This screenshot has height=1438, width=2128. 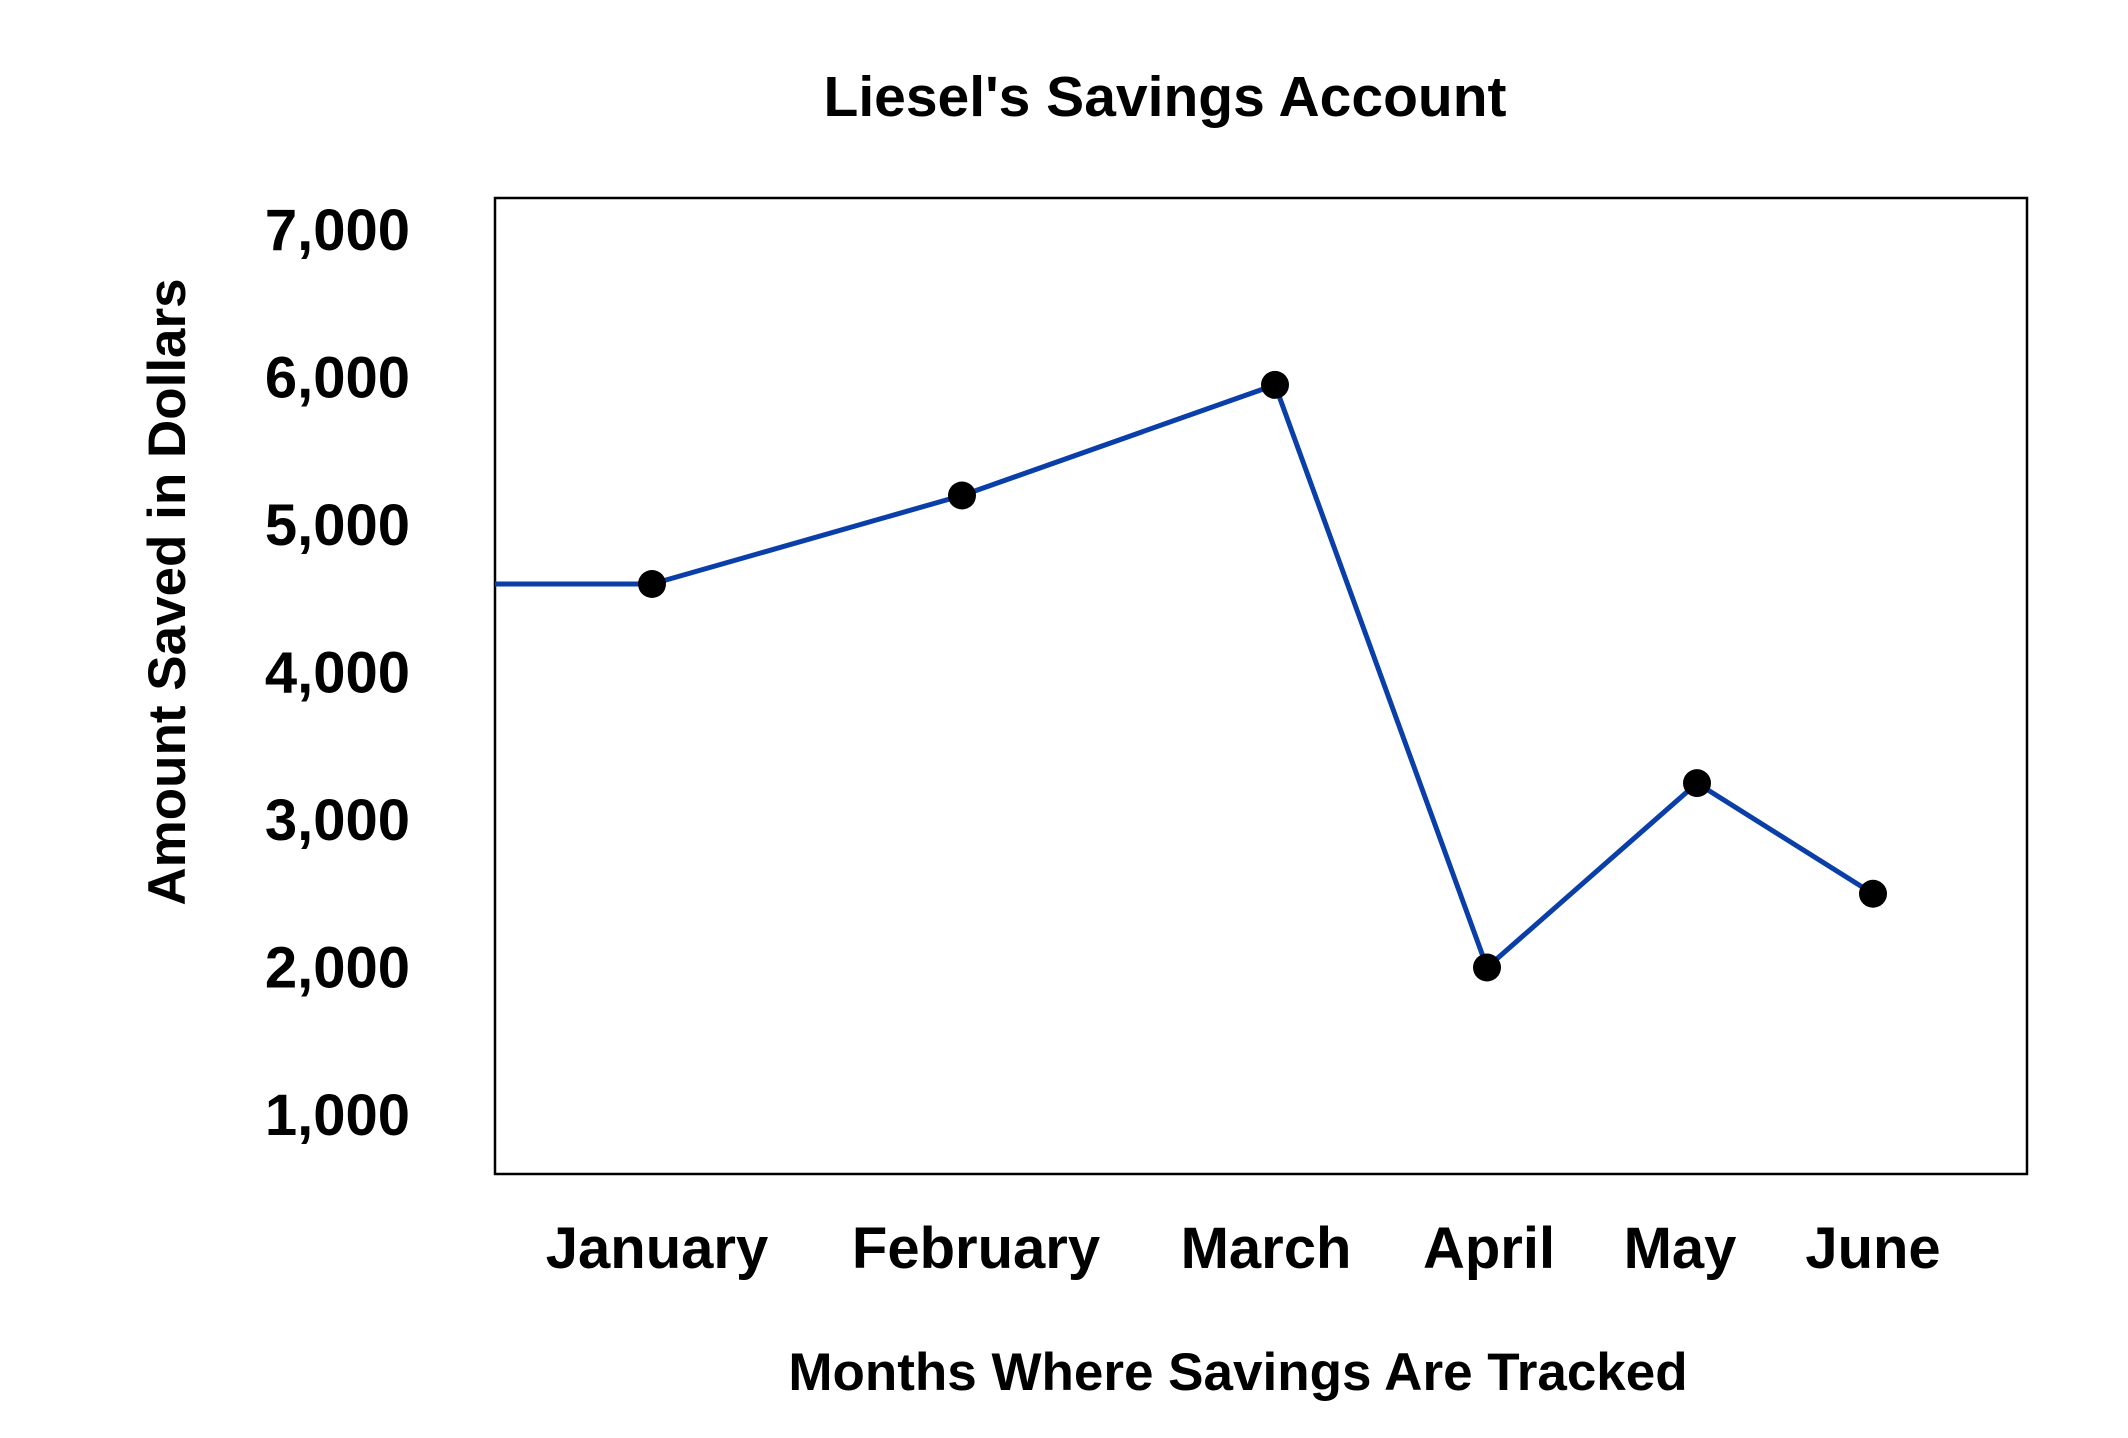 I want to click on y-tick-labels: 1,000 2,000 3,000 4,000 5,000 6,000 7,000, so click(x=337, y=673).